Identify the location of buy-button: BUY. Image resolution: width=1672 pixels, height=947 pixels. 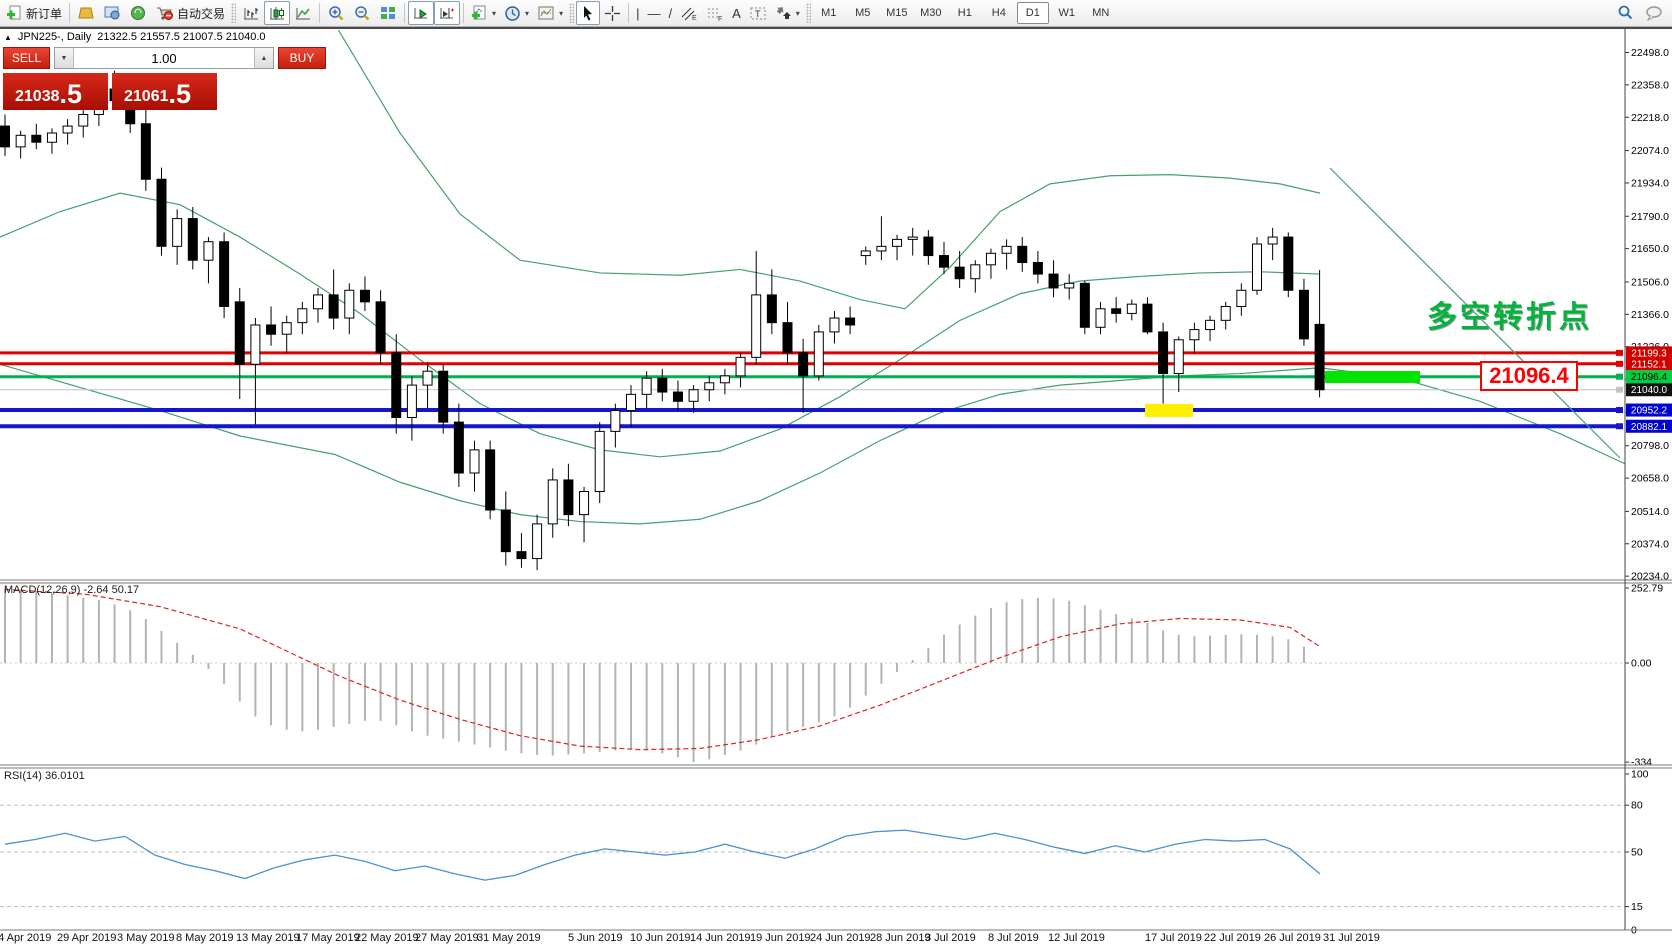
(302, 58).